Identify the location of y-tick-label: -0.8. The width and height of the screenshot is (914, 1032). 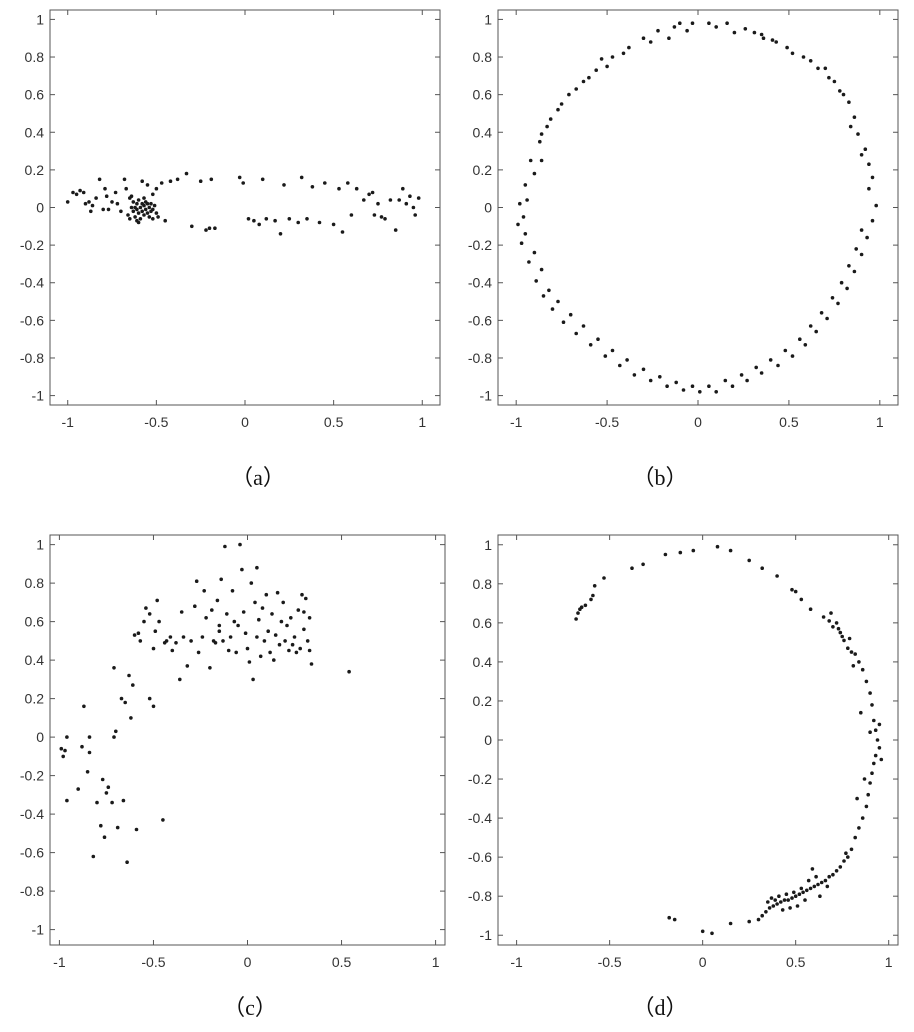
(32, 358).